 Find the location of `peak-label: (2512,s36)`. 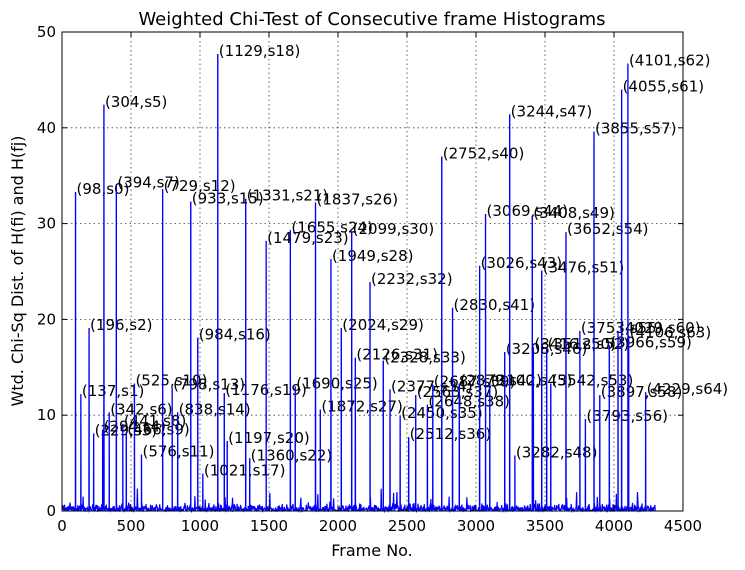

peak-label: (2512,s36) is located at coordinates (451, 434).